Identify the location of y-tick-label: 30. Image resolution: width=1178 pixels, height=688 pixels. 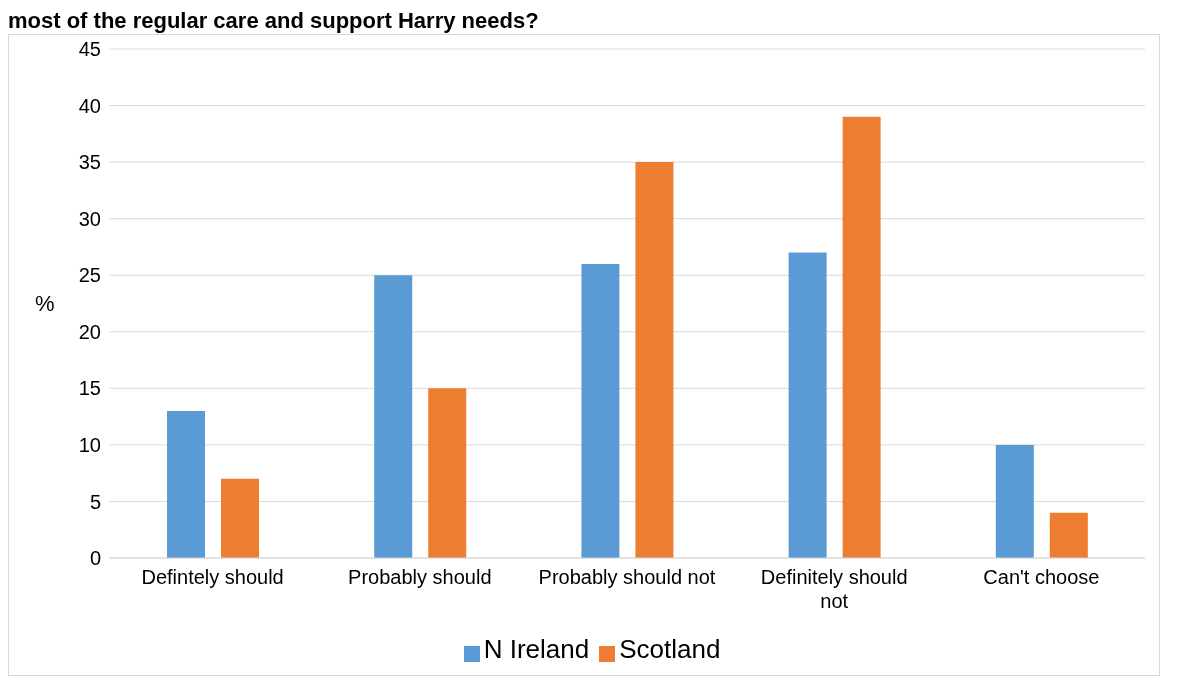
(89, 218).